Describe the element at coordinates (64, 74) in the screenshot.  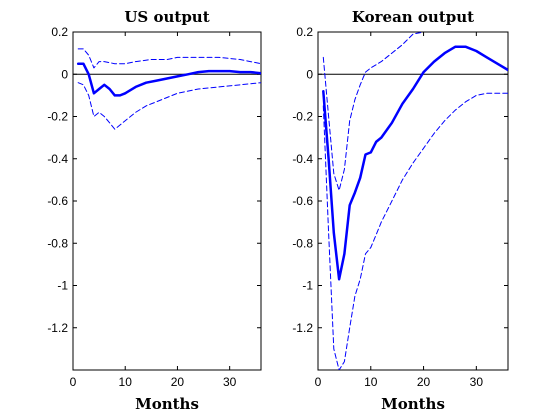
I see `us-ytick-label: 0` at that location.